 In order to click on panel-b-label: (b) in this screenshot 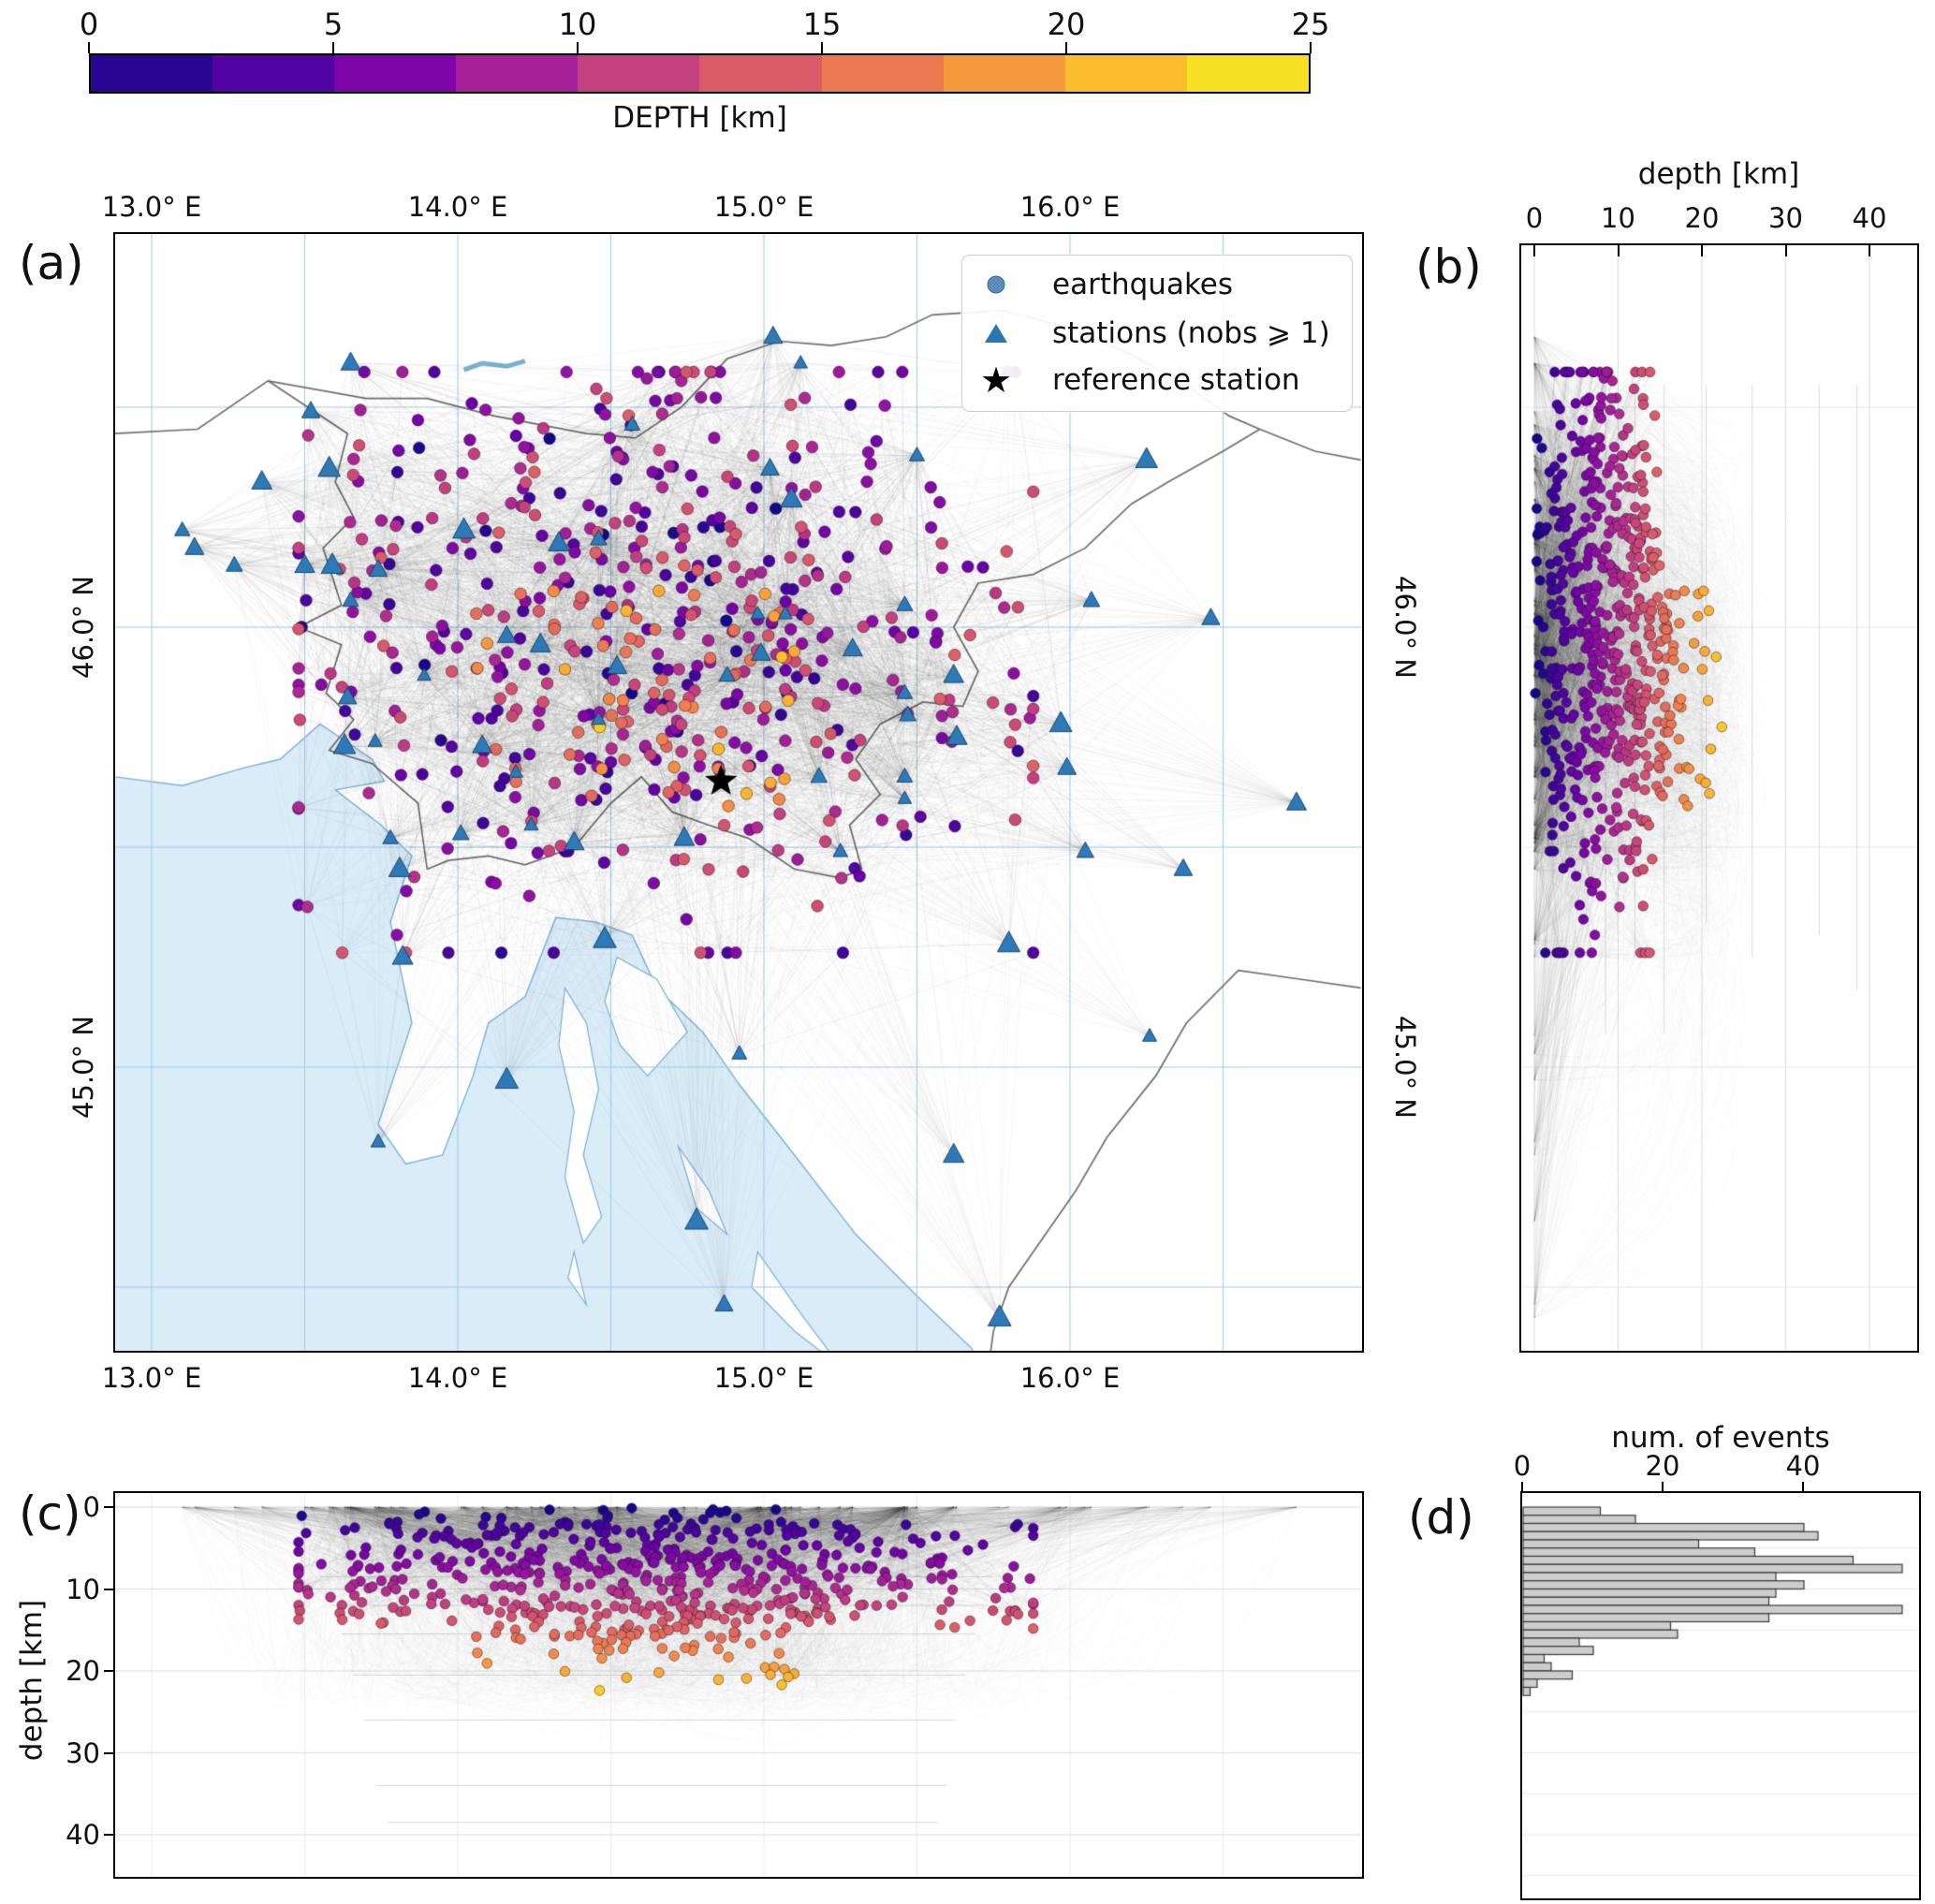, I will do `click(1448, 267)`.